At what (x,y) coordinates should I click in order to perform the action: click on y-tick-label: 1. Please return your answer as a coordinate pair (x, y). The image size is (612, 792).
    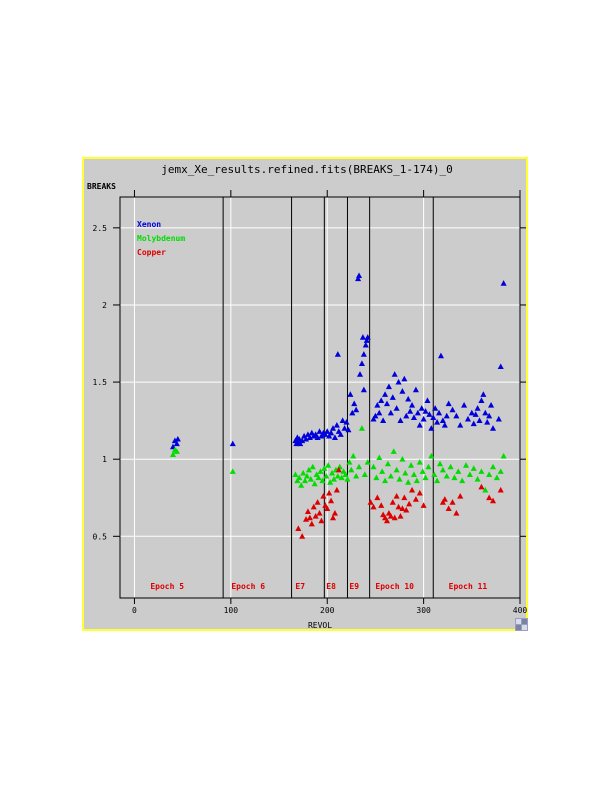
    Looking at the image, I should click on (104, 459).